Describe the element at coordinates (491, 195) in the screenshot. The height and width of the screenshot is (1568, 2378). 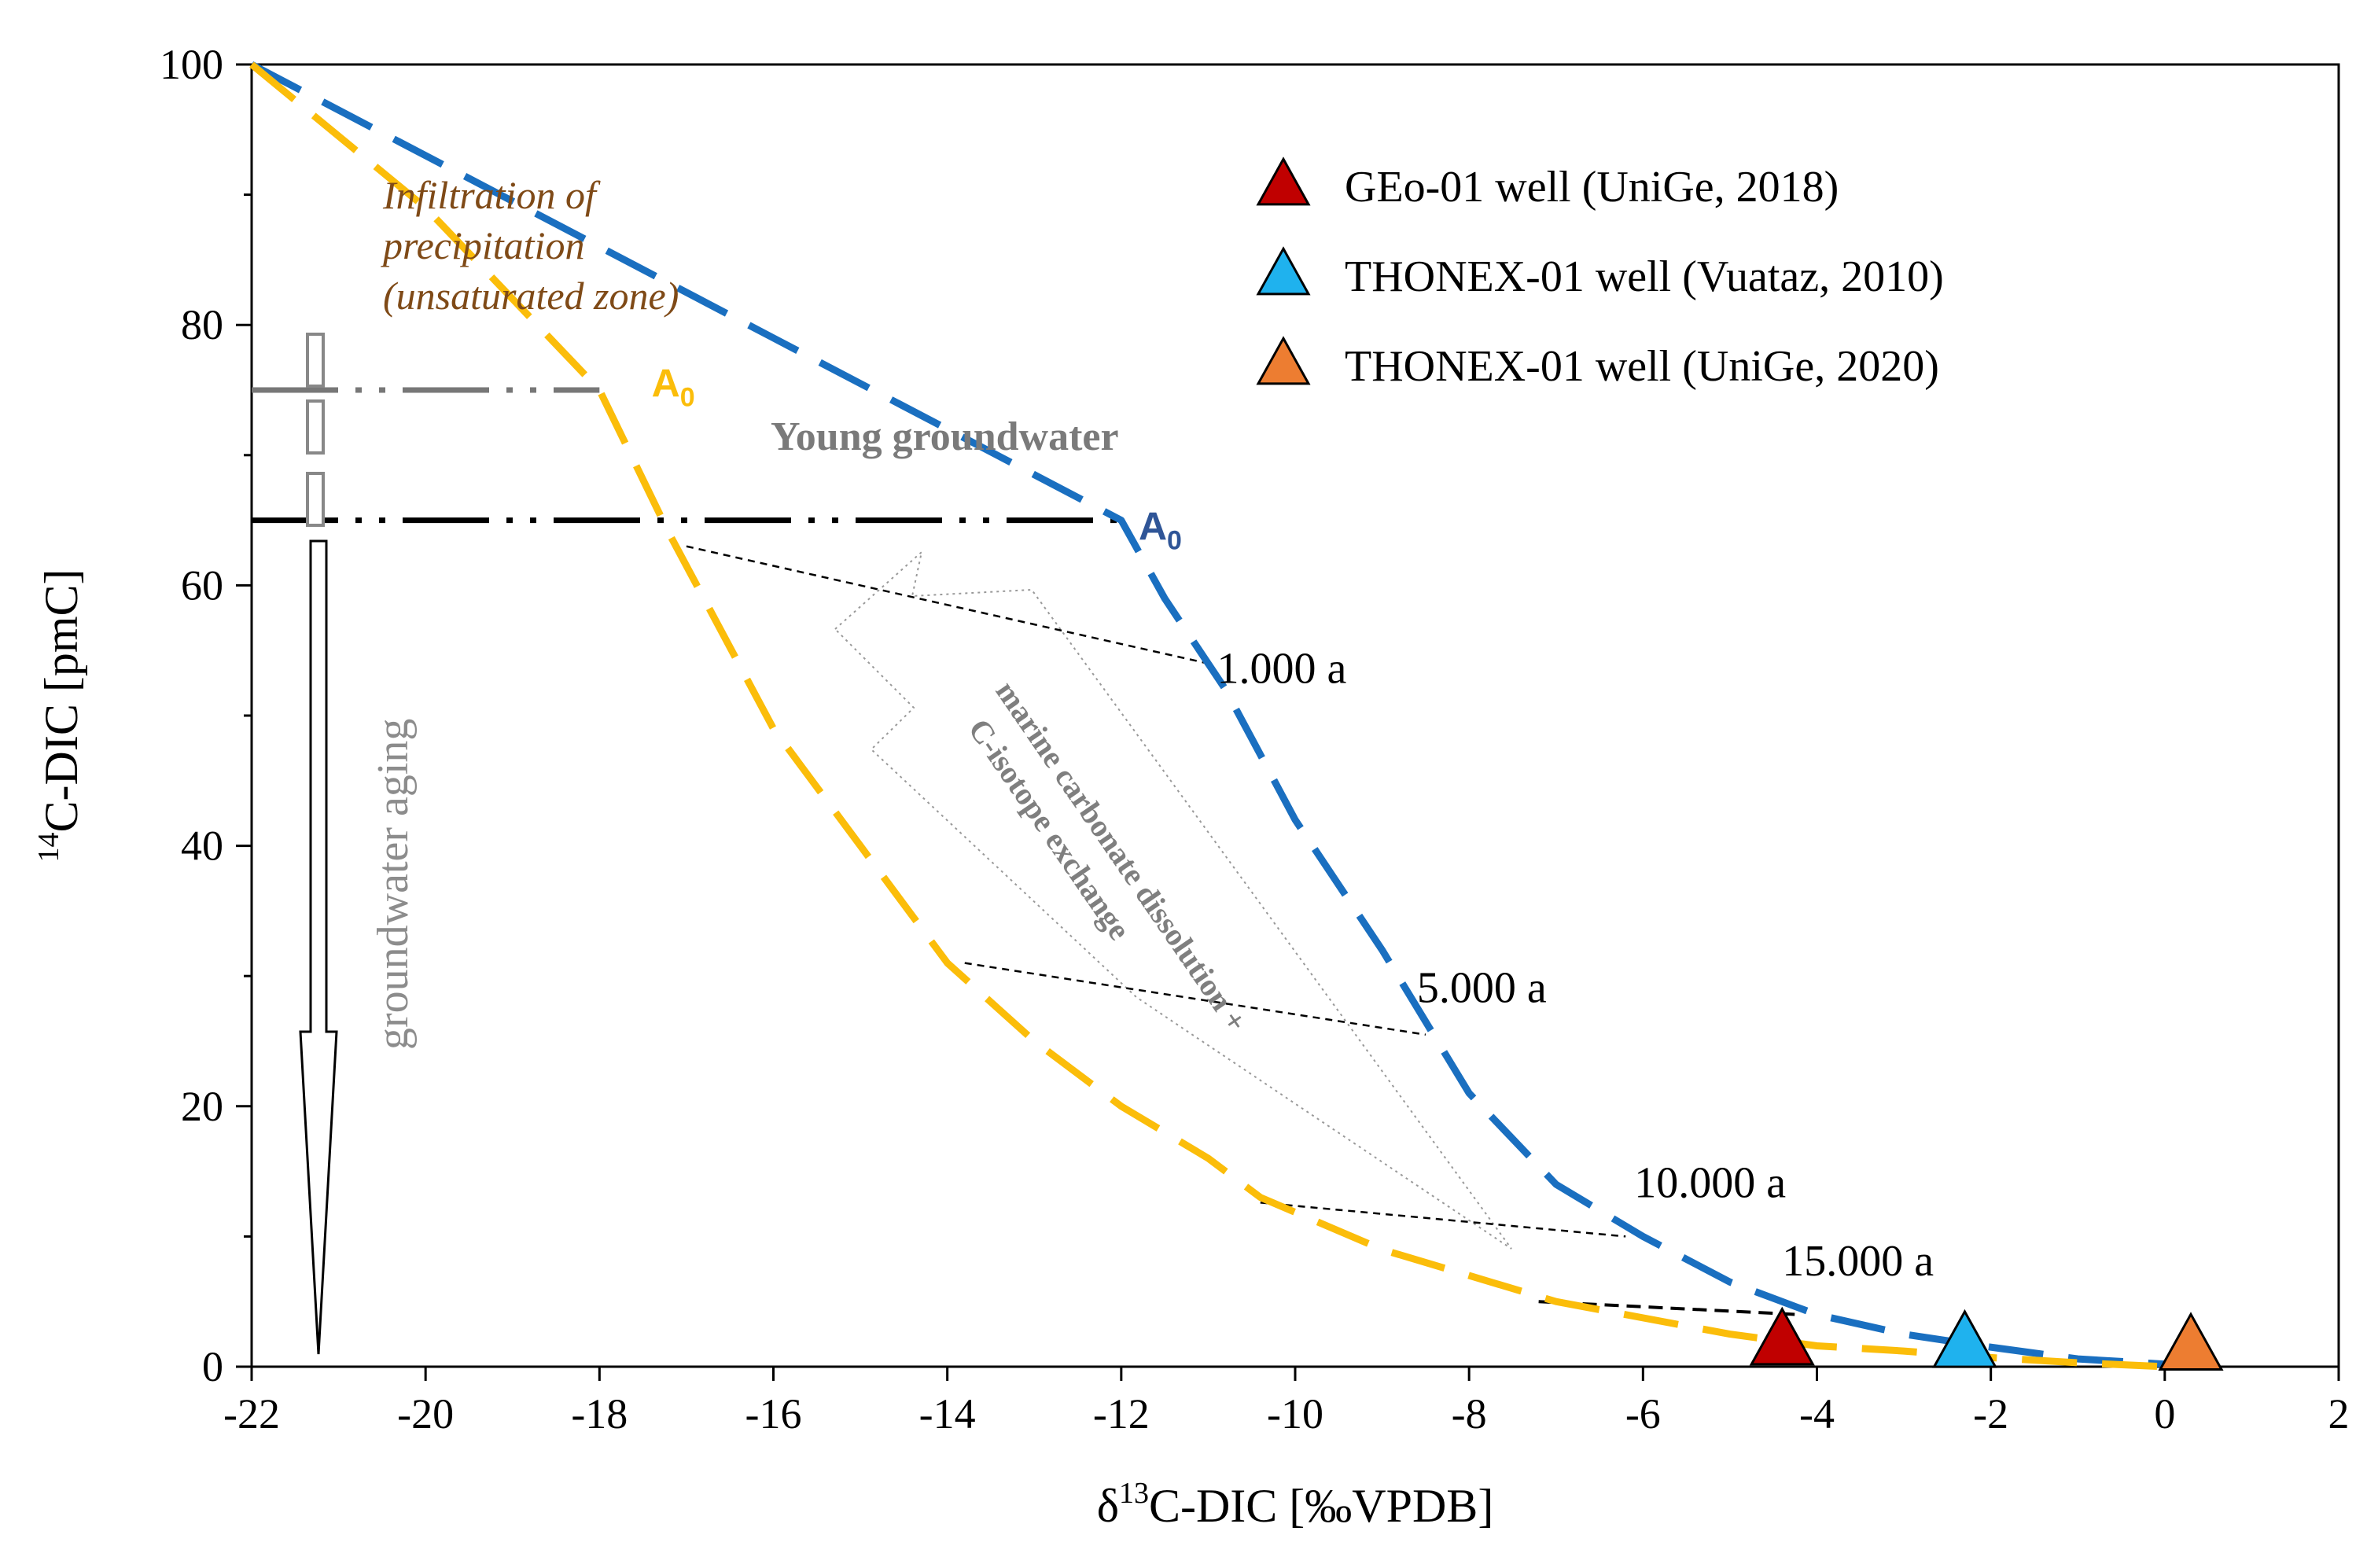
I see `infiltration-line-1: Infiltration of` at that location.